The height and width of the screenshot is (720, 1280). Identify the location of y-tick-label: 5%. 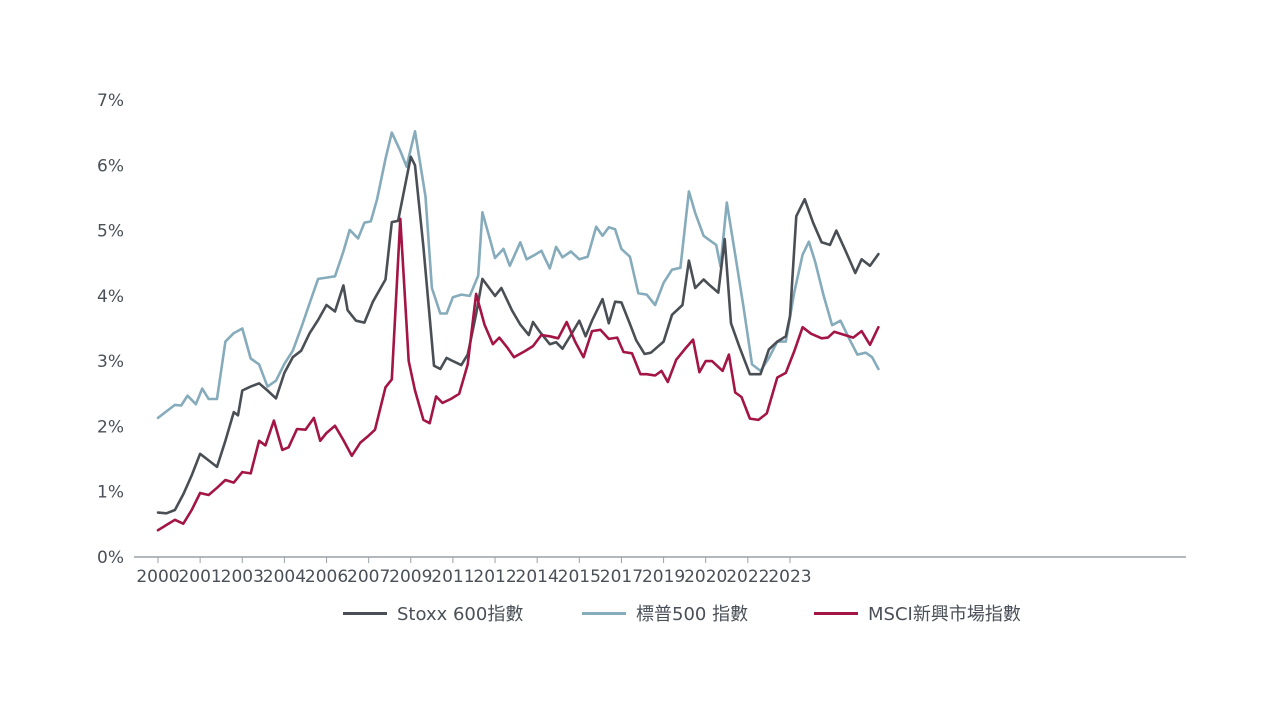
(110, 232).